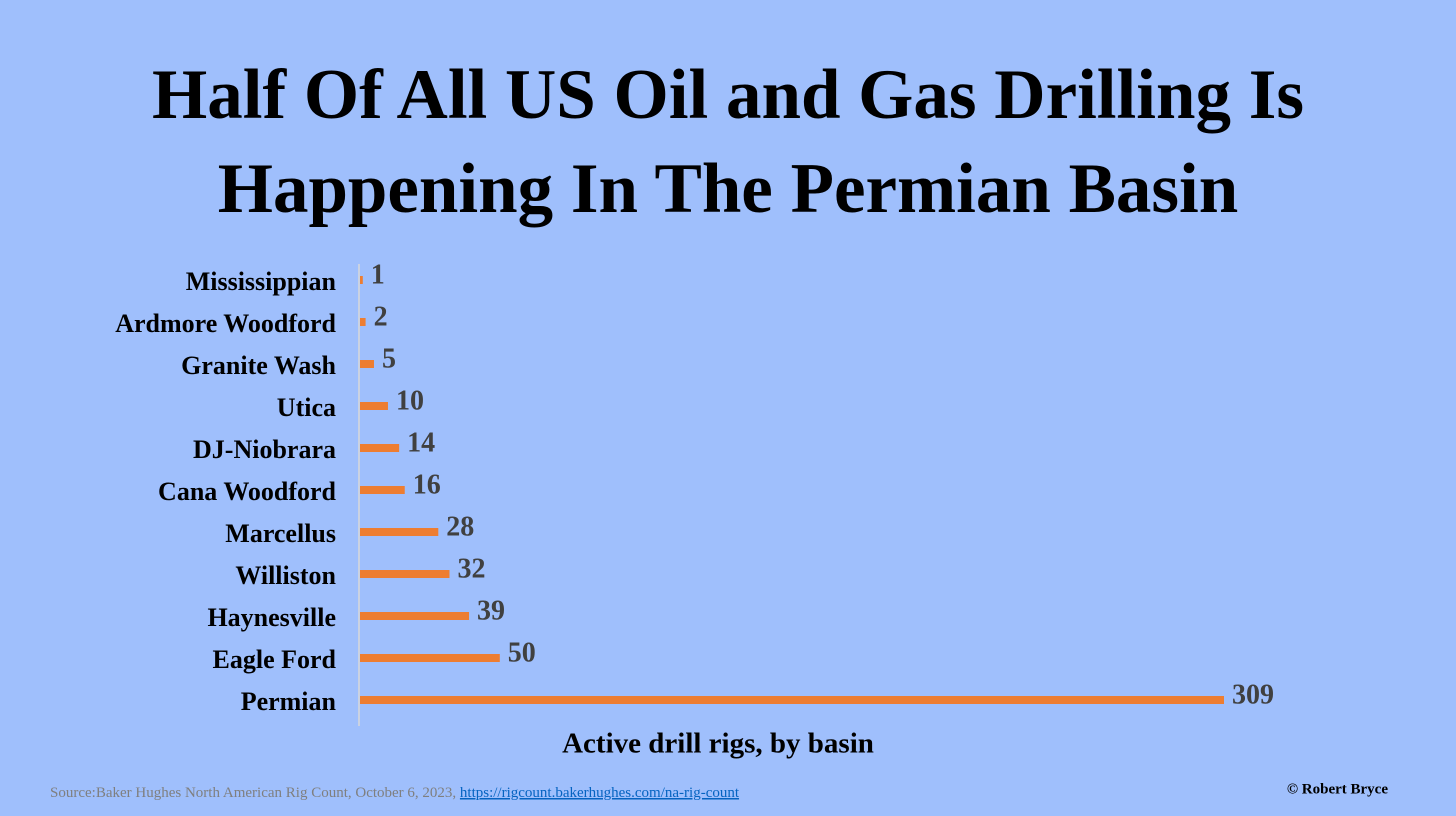 The height and width of the screenshot is (816, 1456). What do you see at coordinates (427, 484) in the screenshot?
I see `value-label: 16` at bounding box center [427, 484].